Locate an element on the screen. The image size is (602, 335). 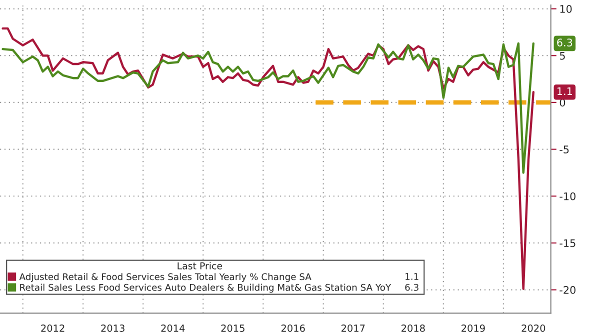
y-tick-label: -10 is located at coordinates (568, 196).